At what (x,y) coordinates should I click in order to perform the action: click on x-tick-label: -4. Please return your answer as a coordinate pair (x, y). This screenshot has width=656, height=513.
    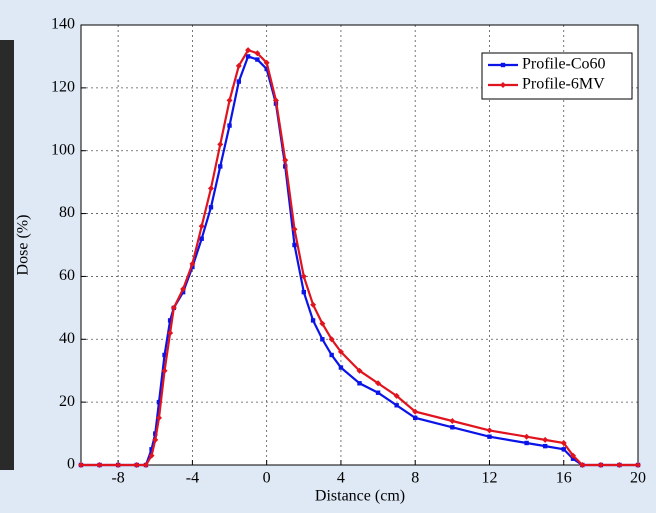
    Looking at the image, I should click on (192, 478).